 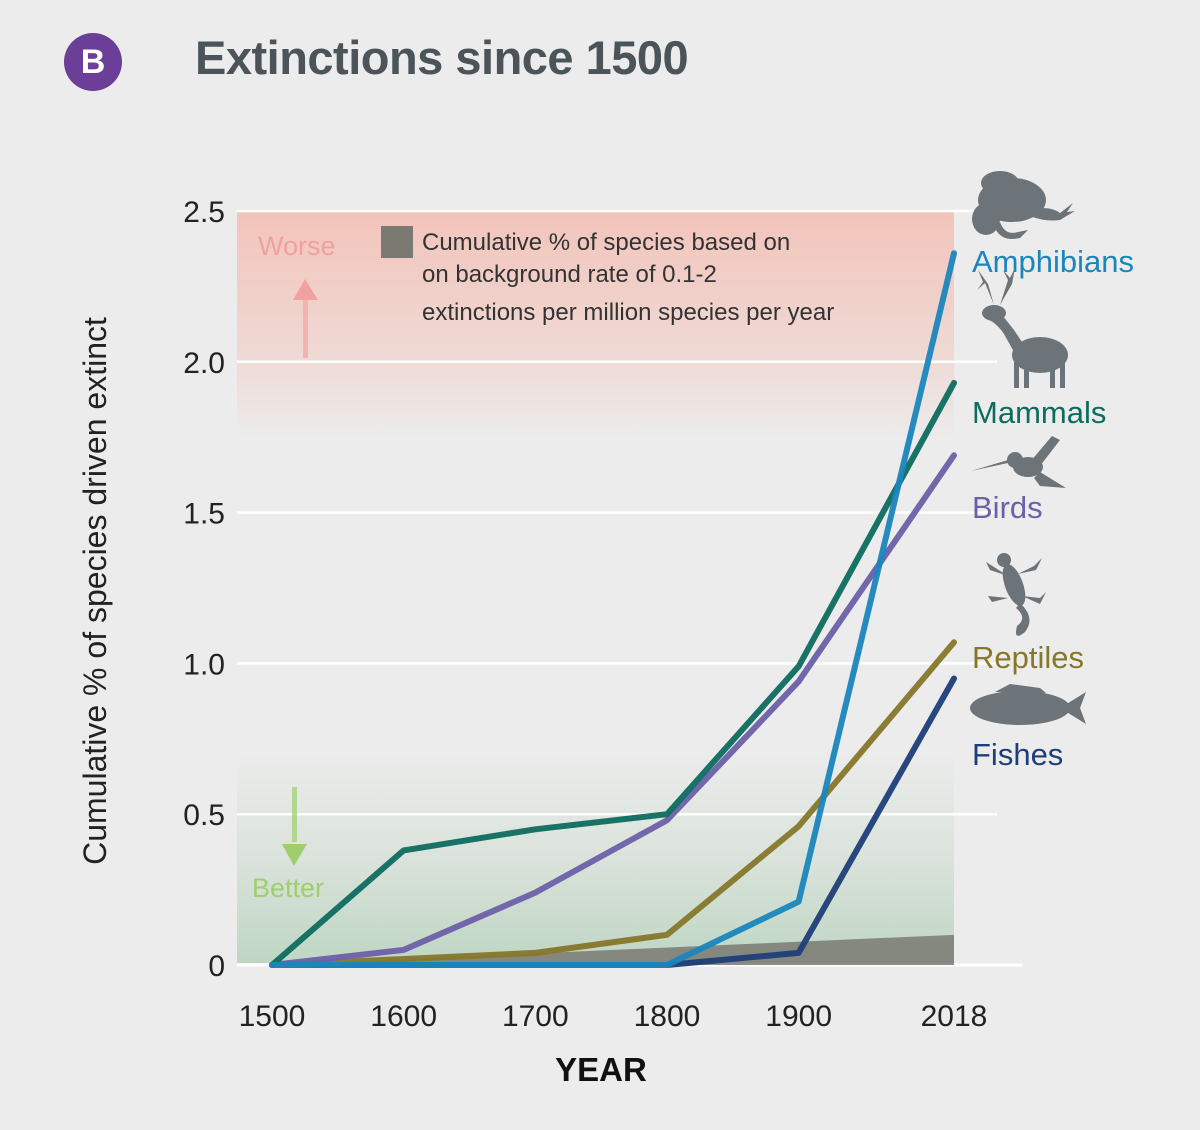 What do you see at coordinates (1023, 205) in the screenshot?
I see `frog-icon` at bounding box center [1023, 205].